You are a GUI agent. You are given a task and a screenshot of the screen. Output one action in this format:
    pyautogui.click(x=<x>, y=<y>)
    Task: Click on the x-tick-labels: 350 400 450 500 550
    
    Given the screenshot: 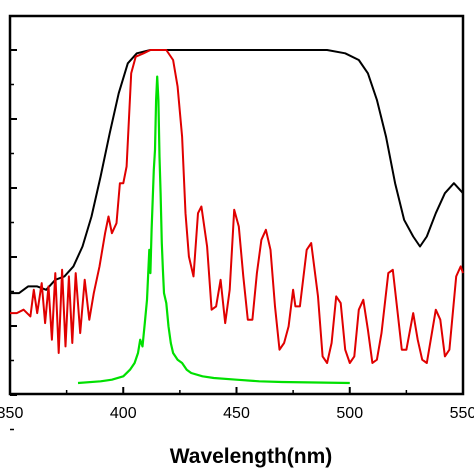 What is the action you would take?
    pyautogui.click(x=237, y=413)
    